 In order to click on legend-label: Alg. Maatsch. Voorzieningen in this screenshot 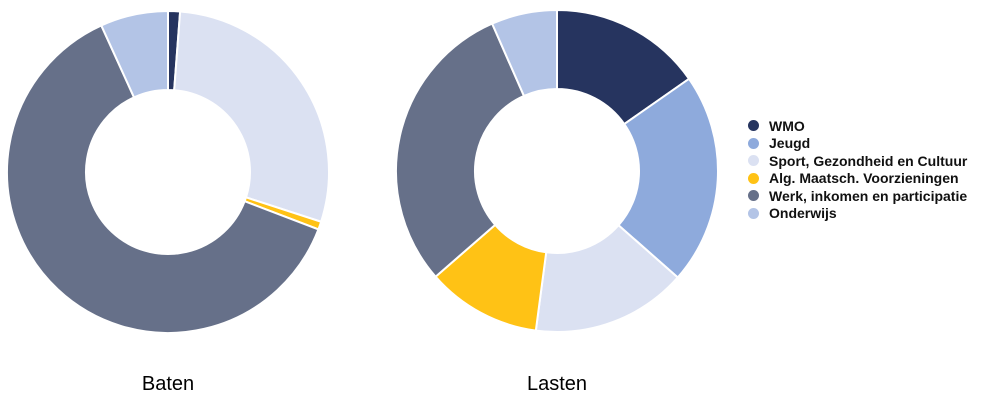, I will do `click(864, 178)`.